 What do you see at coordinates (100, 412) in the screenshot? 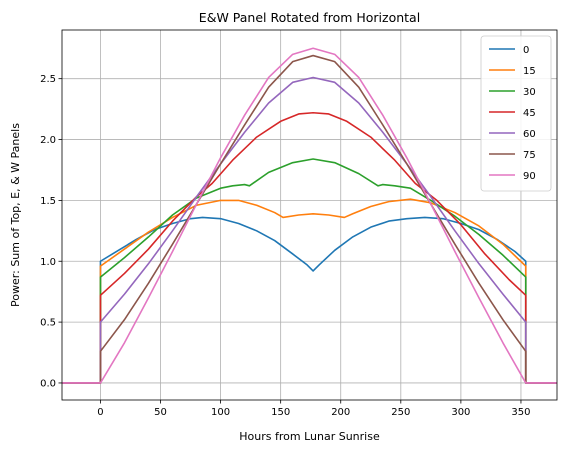
I see `x-tick-label: 0` at bounding box center [100, 412].